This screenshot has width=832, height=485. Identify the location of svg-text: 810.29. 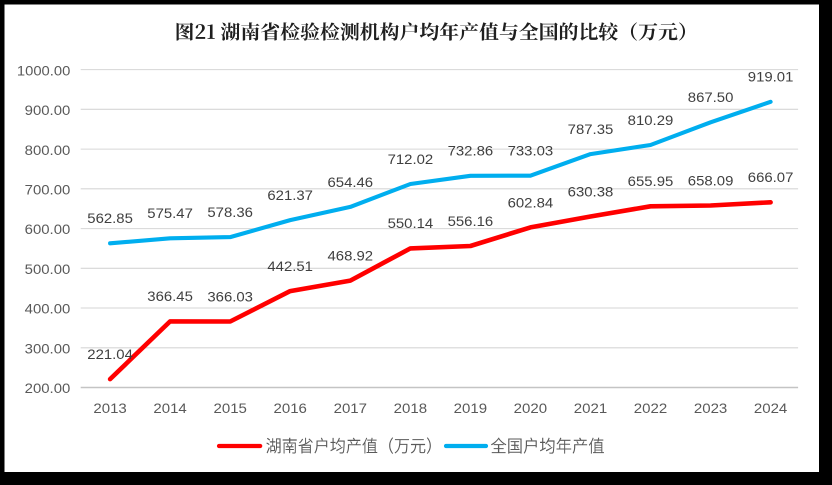
(651, 120).